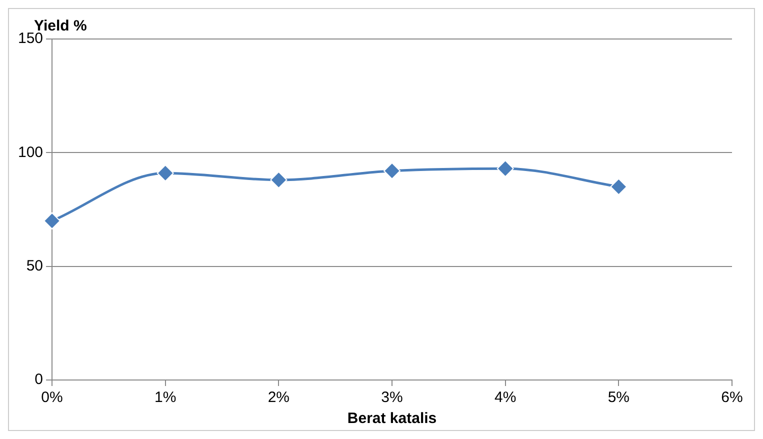 The width and height of the screenshot is (763, 439). I want to click on x-axis-title: Berat katalis, so click(392, 419).